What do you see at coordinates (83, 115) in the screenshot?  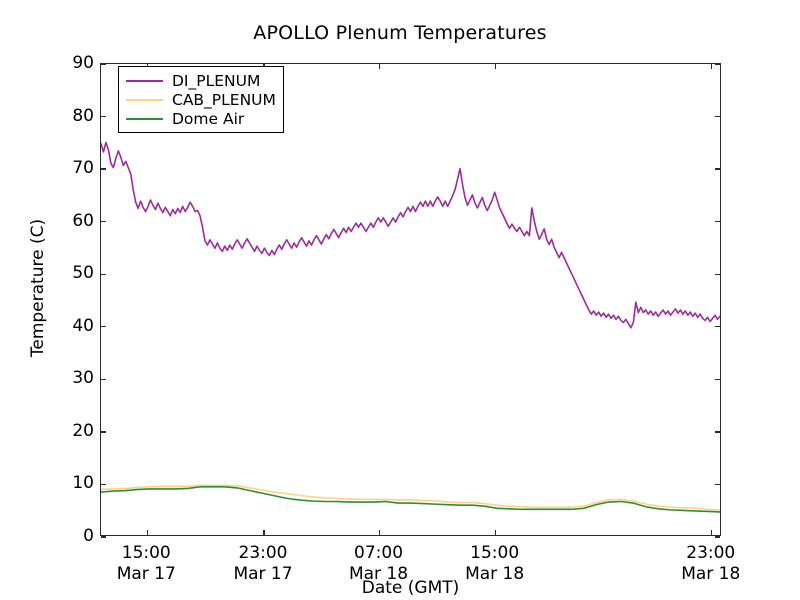 I see `y-tick-label: 80` at bounding box center [83, 115].